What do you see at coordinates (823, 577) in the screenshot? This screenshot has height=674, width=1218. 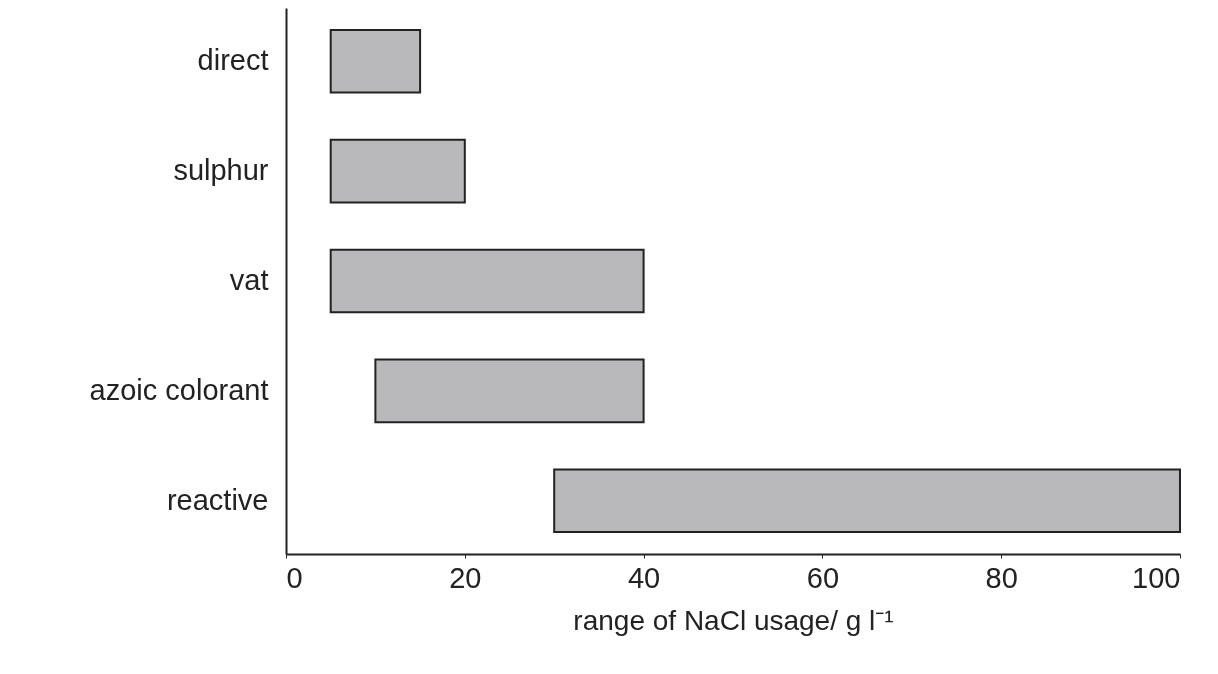 I see `x-tick-label: 60` at bounding box center [823, 577].